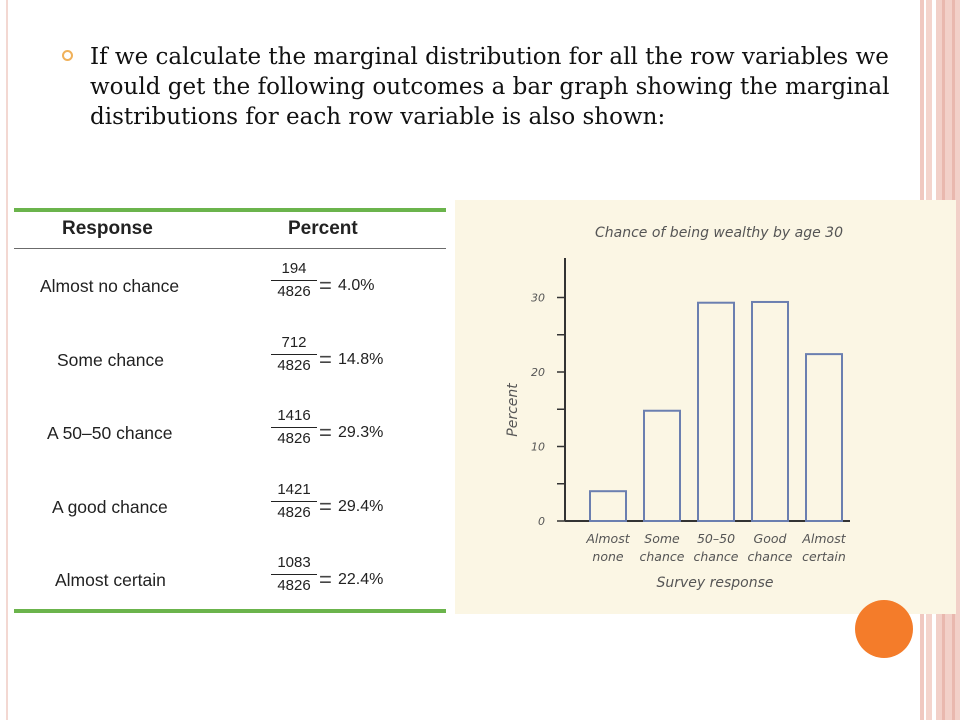  What do you see at coordinates (541, 521) in the screenshot?
I see `y-tick-label: 0` at bounding box center [541, 521].